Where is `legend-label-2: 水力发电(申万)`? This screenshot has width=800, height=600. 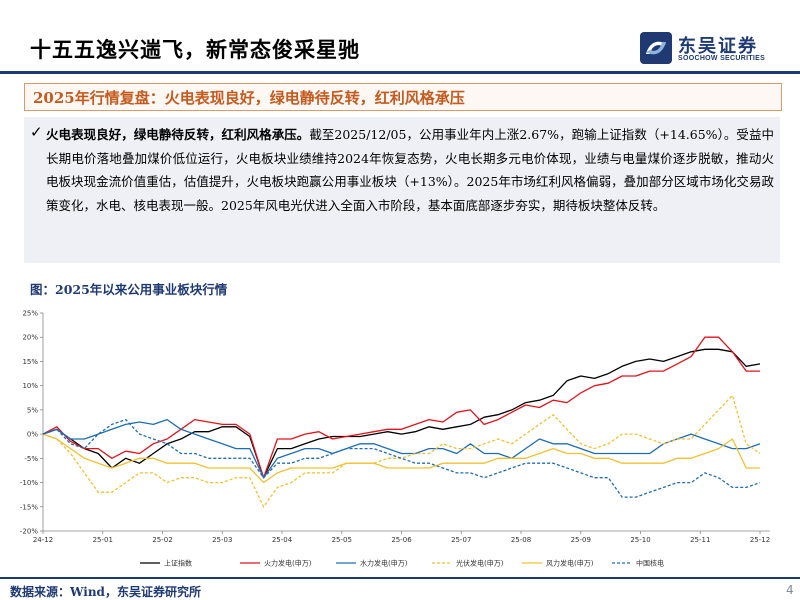
legend-label-2: 水力发电(申万) is located at coordinates (384, 563).